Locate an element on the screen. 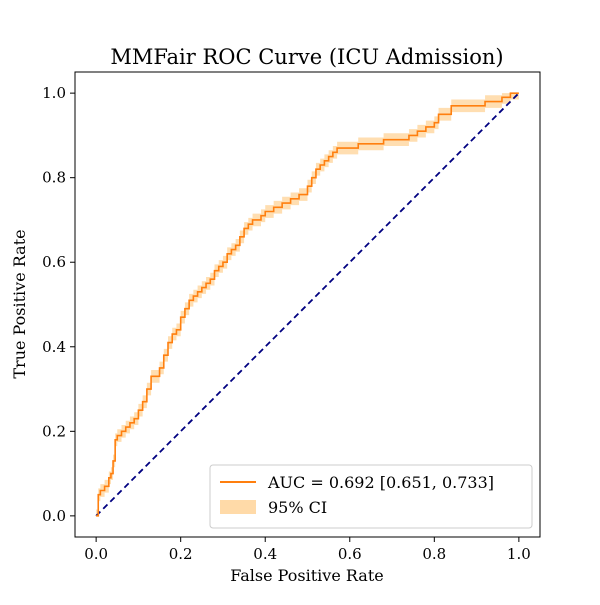  x-tick-label: 0.8 is located at coordinates (434, 554).